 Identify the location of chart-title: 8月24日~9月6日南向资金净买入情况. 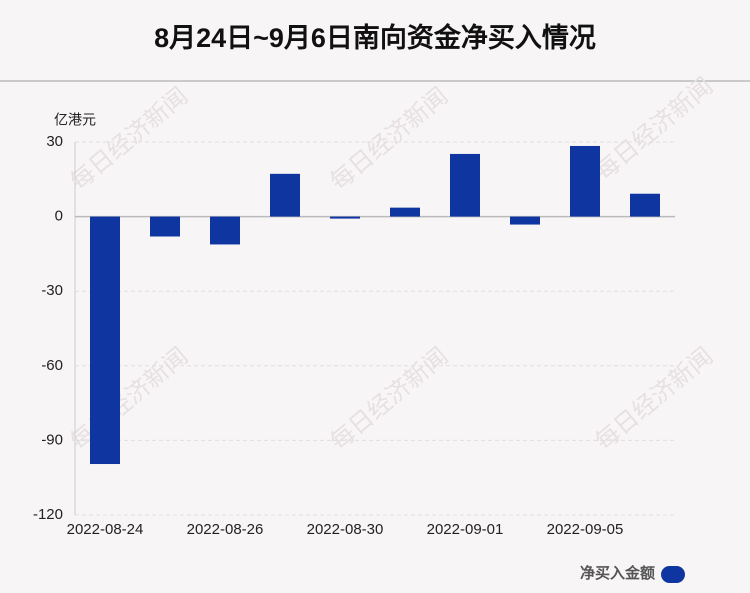
(375, 37).